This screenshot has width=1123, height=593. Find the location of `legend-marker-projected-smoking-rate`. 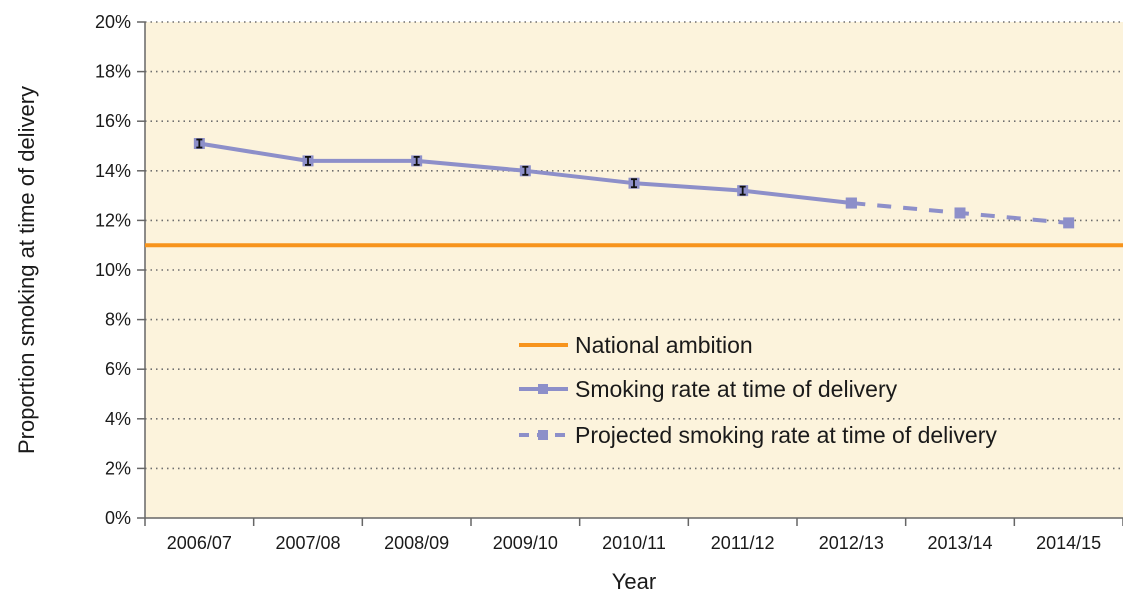

legend-marker-projected-smoking-rate is located at coordinates (543, 435).